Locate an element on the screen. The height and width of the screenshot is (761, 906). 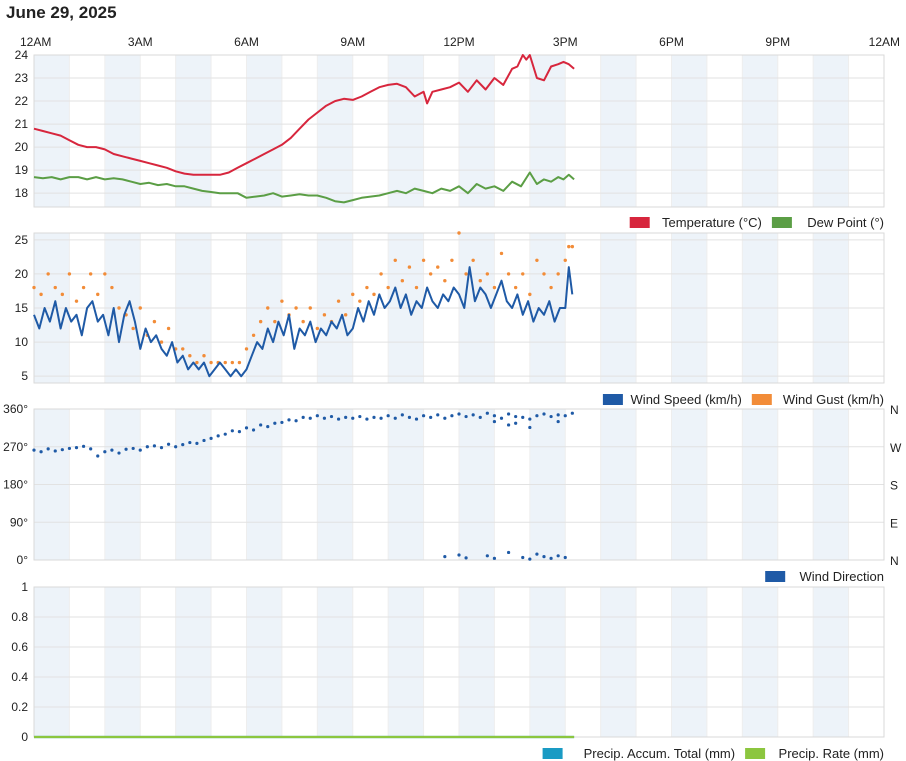
compass-label: S is located at coordinates (894, 486).